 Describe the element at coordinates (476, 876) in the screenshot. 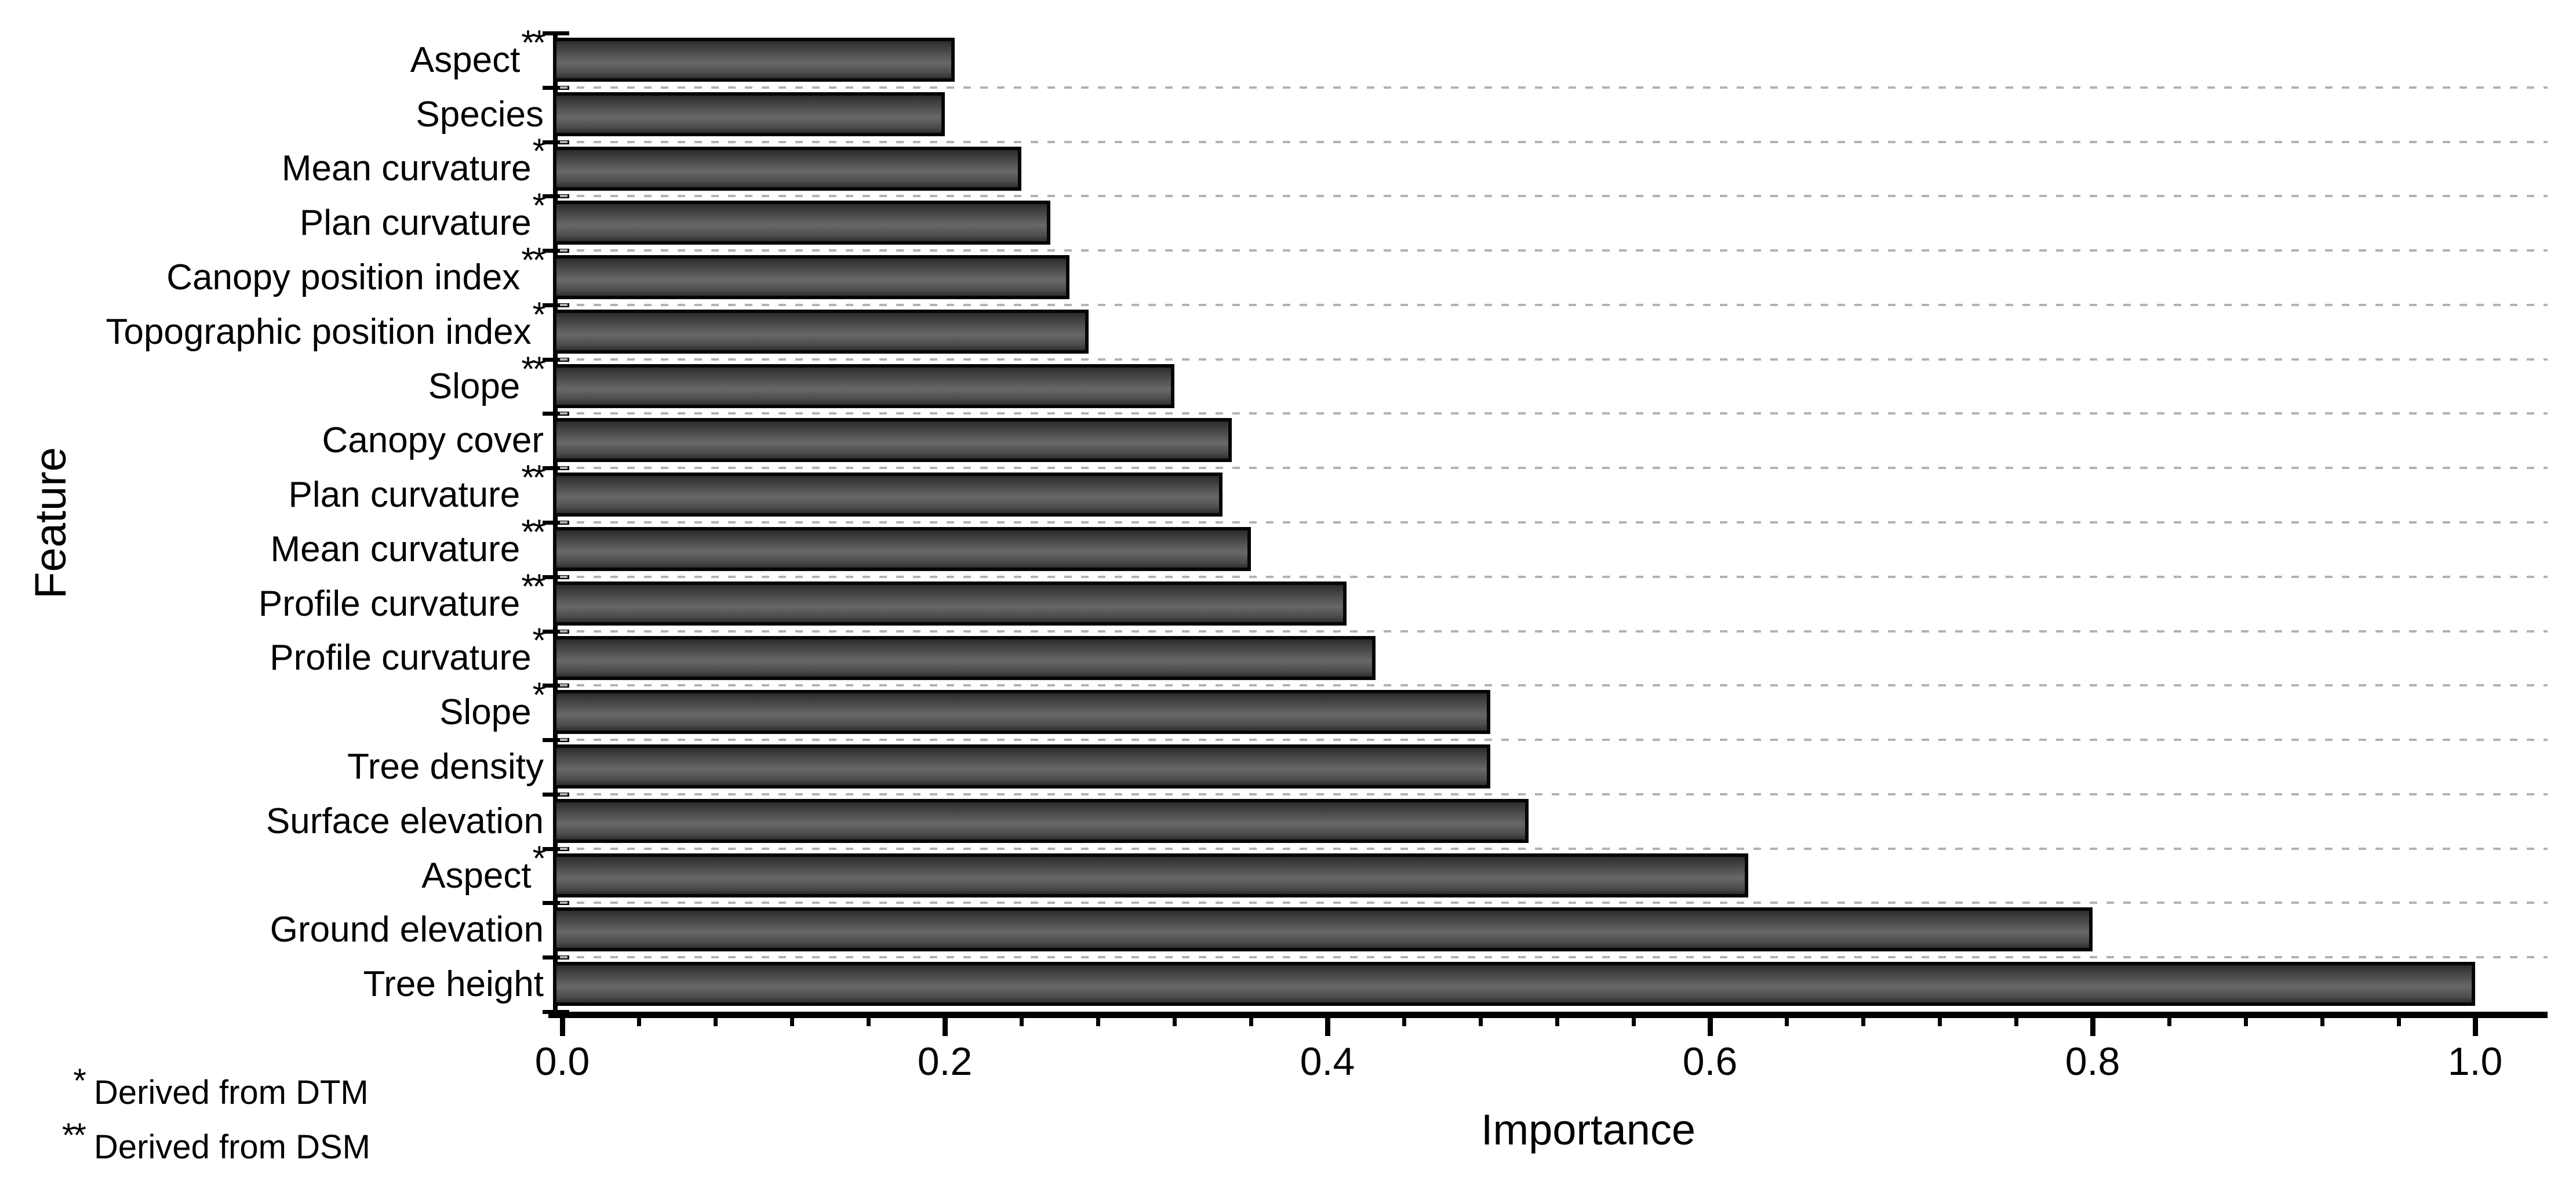

I see `category-label-text: Aspect` at that location.